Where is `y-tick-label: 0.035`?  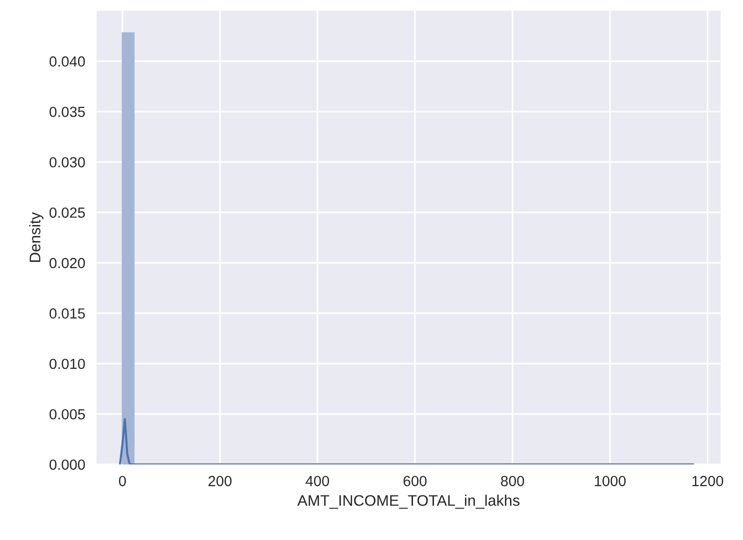
y-tick-label: 0.035 is located at coordinates (67, 112).